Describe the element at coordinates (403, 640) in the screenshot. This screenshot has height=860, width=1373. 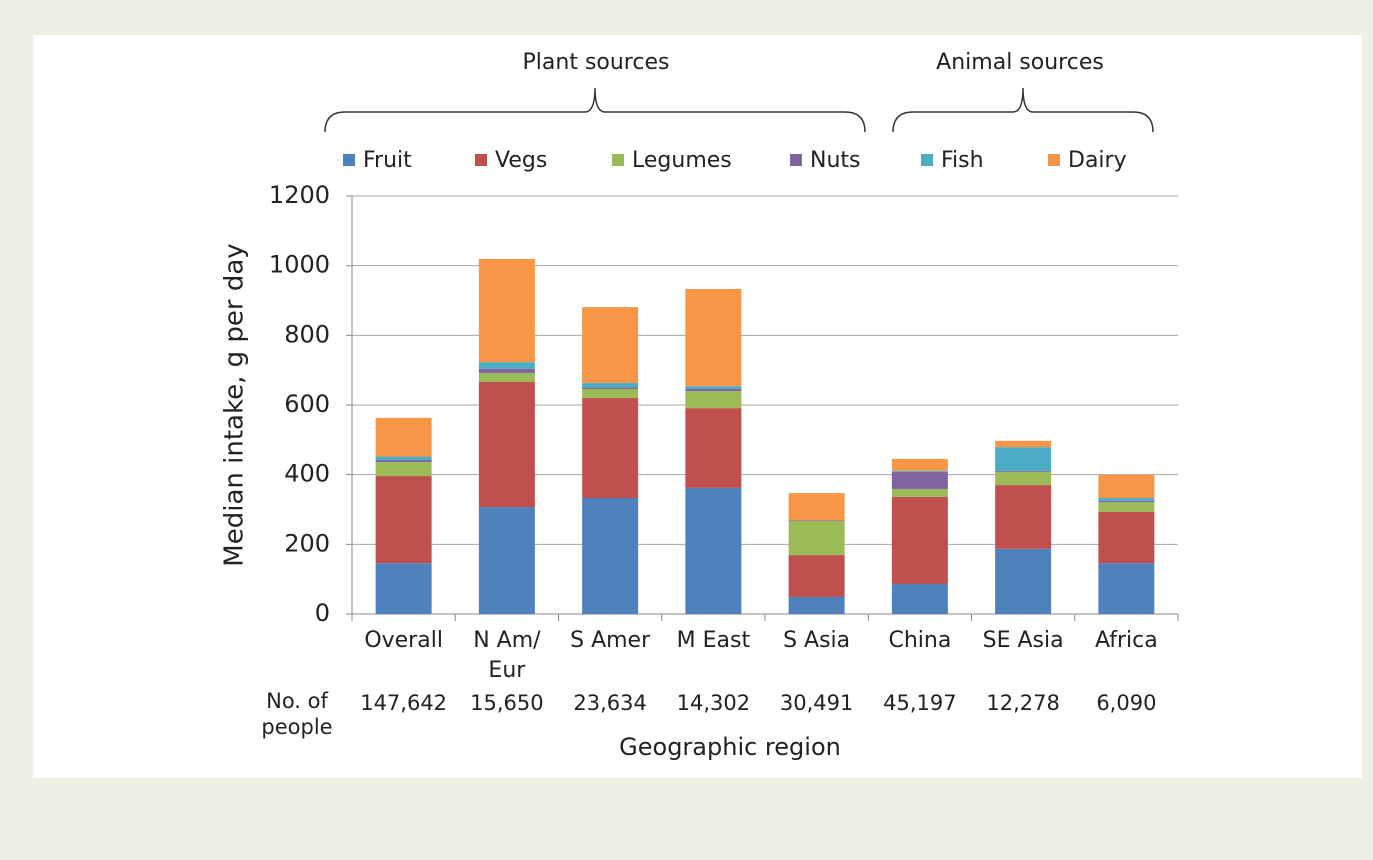
I see `x-tick-label: Overall` at that location.